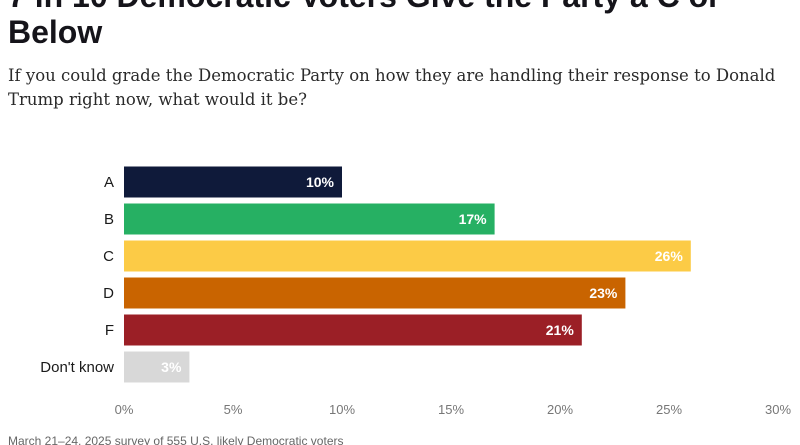 The image size is (800, 445). Describe the element at coordinates (109, 182) in the screenshot. I see `category-label-a: A` at that location.